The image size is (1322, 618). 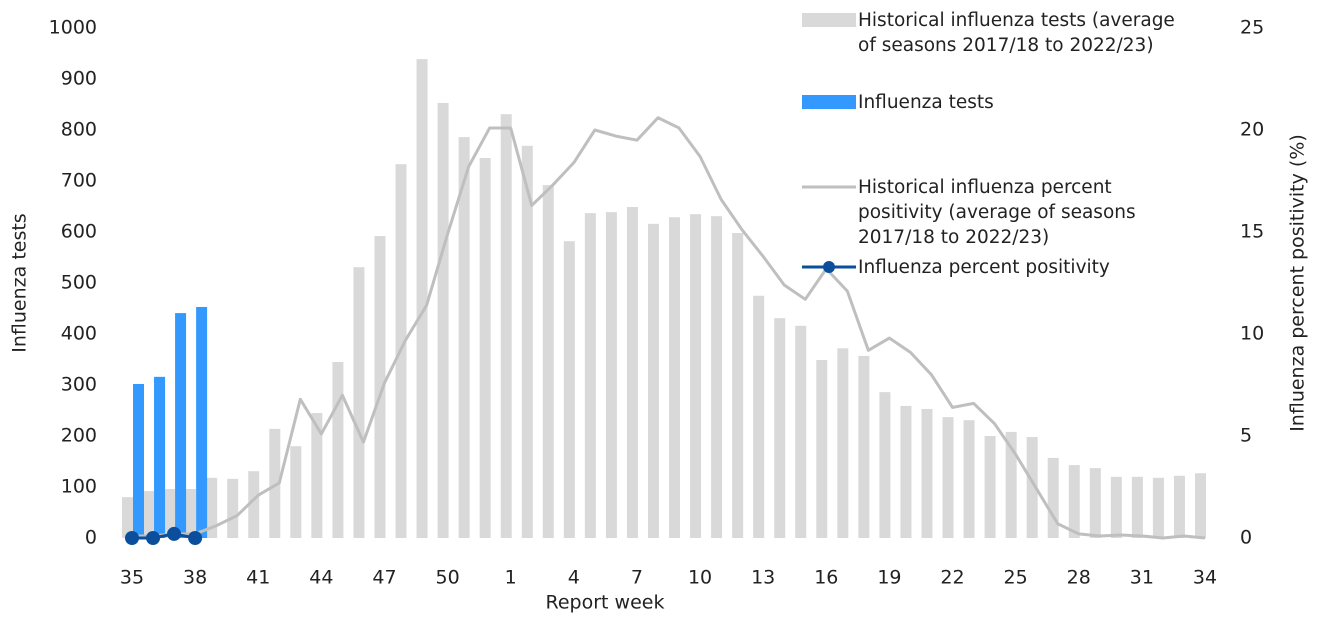 What do you see at coordinates (1016, 578) in the screenshot?
I see `x-tick-label: 25` at bounding box center [1016, 578].